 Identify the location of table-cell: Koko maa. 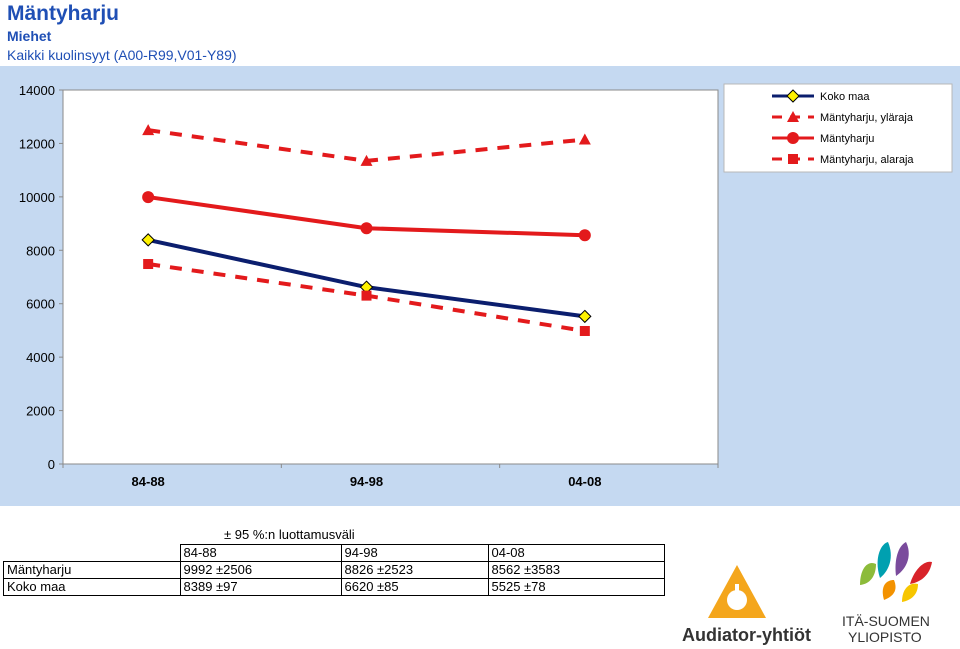
(92, 587).